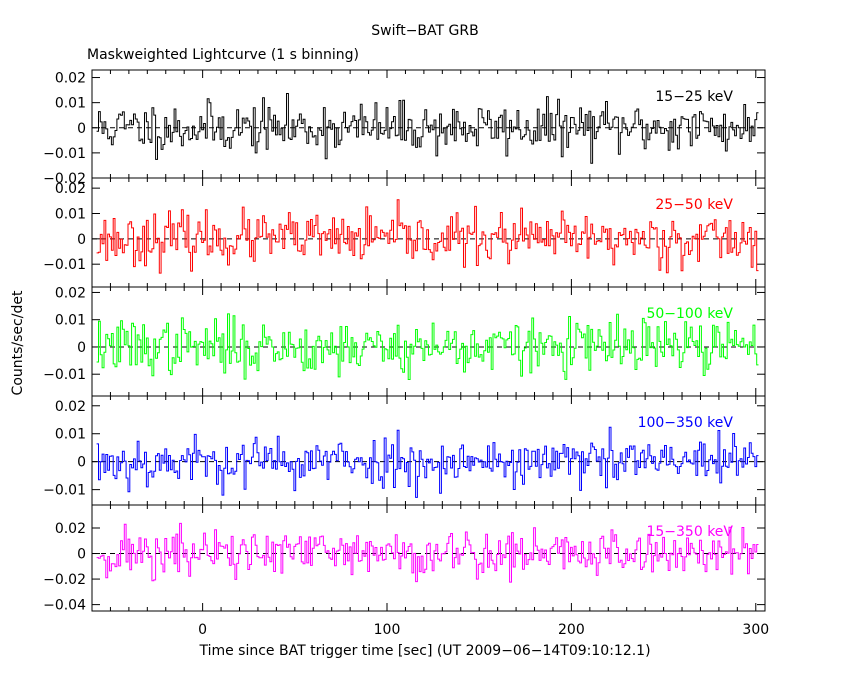  Describe the element at coordinates (18, 342) in the screenshot. I see `y-axis-label: Counts/sec/det` at that location.